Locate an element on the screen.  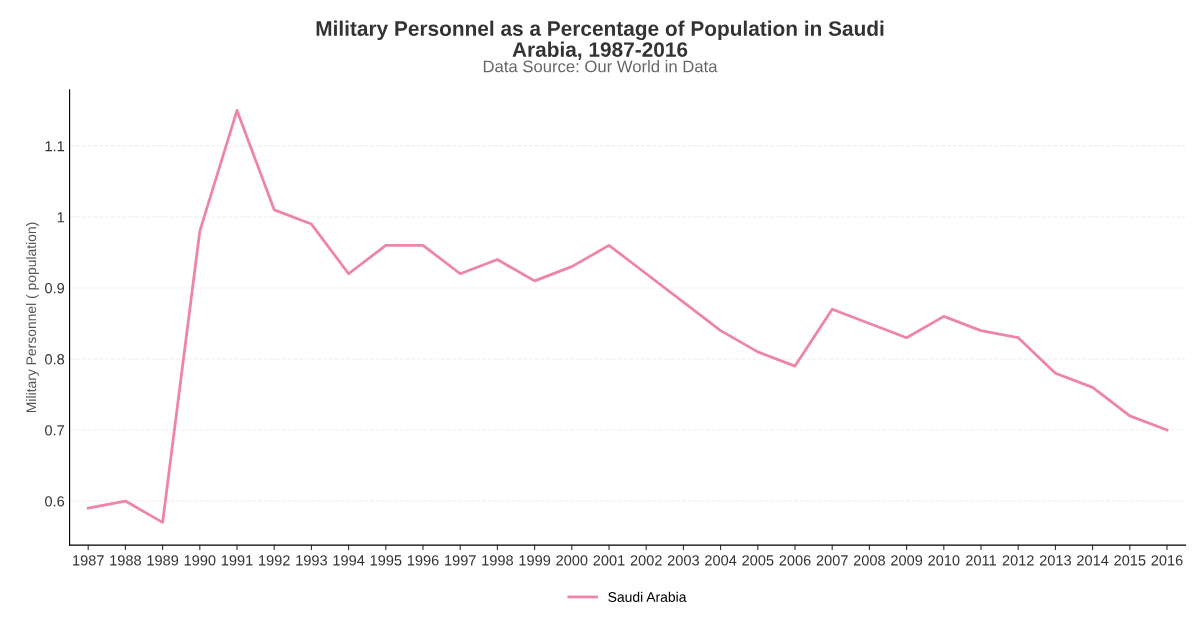
x-tick-label: 1992 is located at coordinates (274, 560).